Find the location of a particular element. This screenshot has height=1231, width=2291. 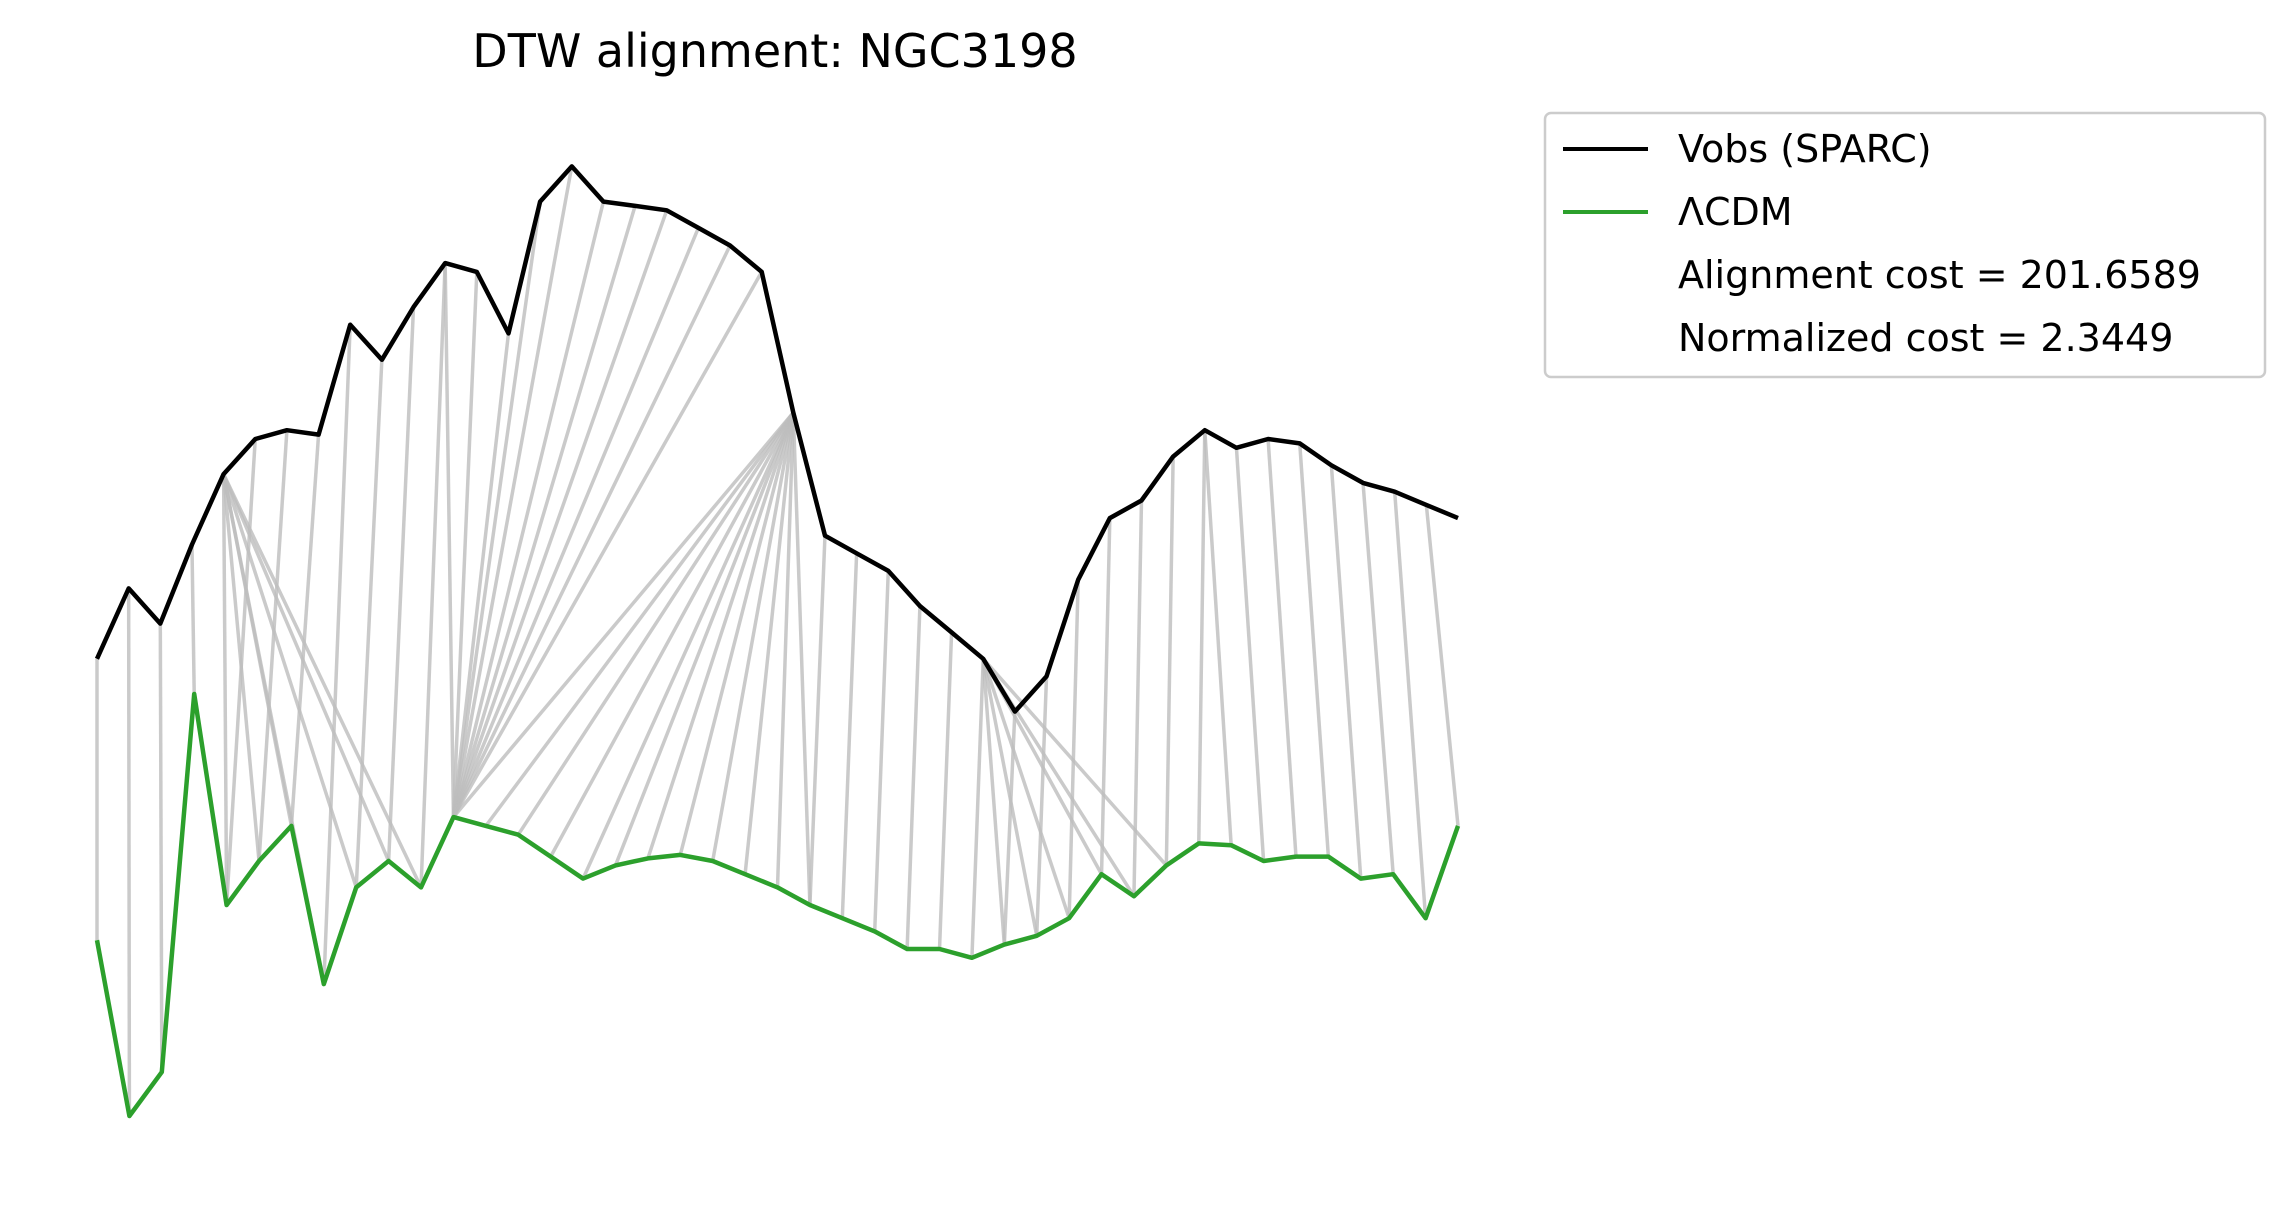

chart-title: DTW alignment: NGC3198 is located at coordinates (774, 51).